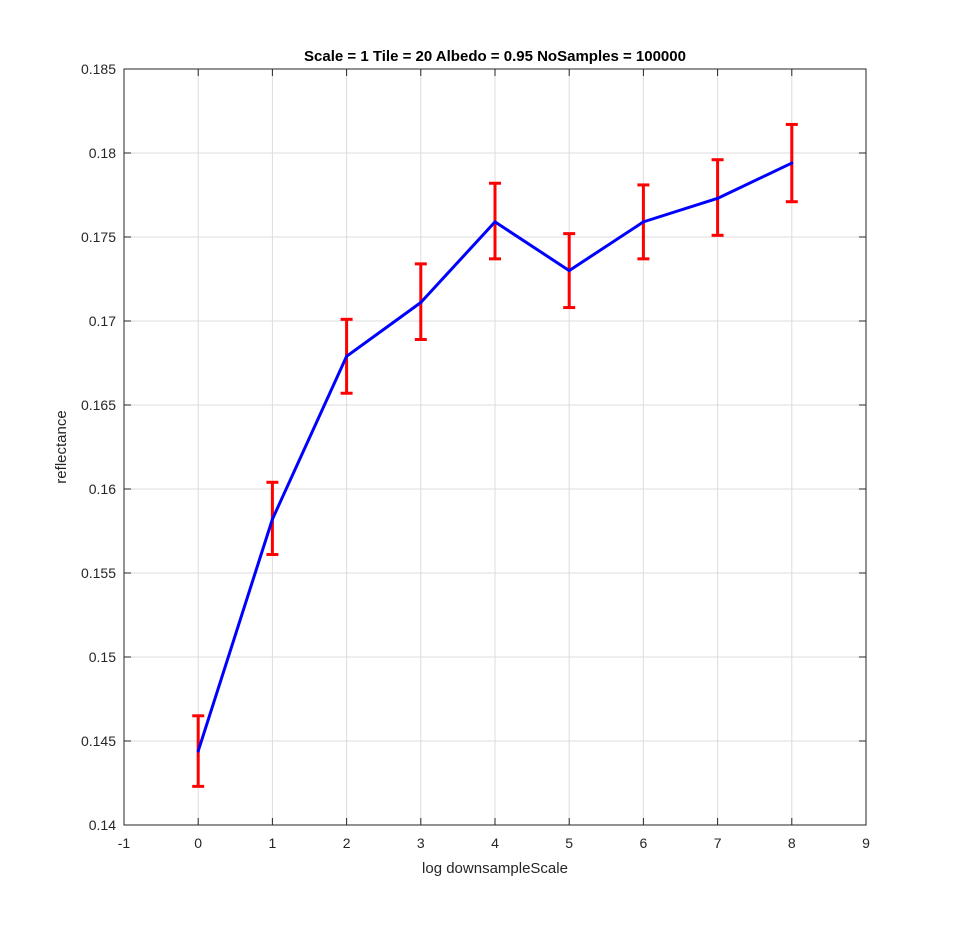 This screenshot has width=958, height=926. Describe the element at coordinates (198, 843) in the screenshot. I see `x-tick-label: 0` at that location.